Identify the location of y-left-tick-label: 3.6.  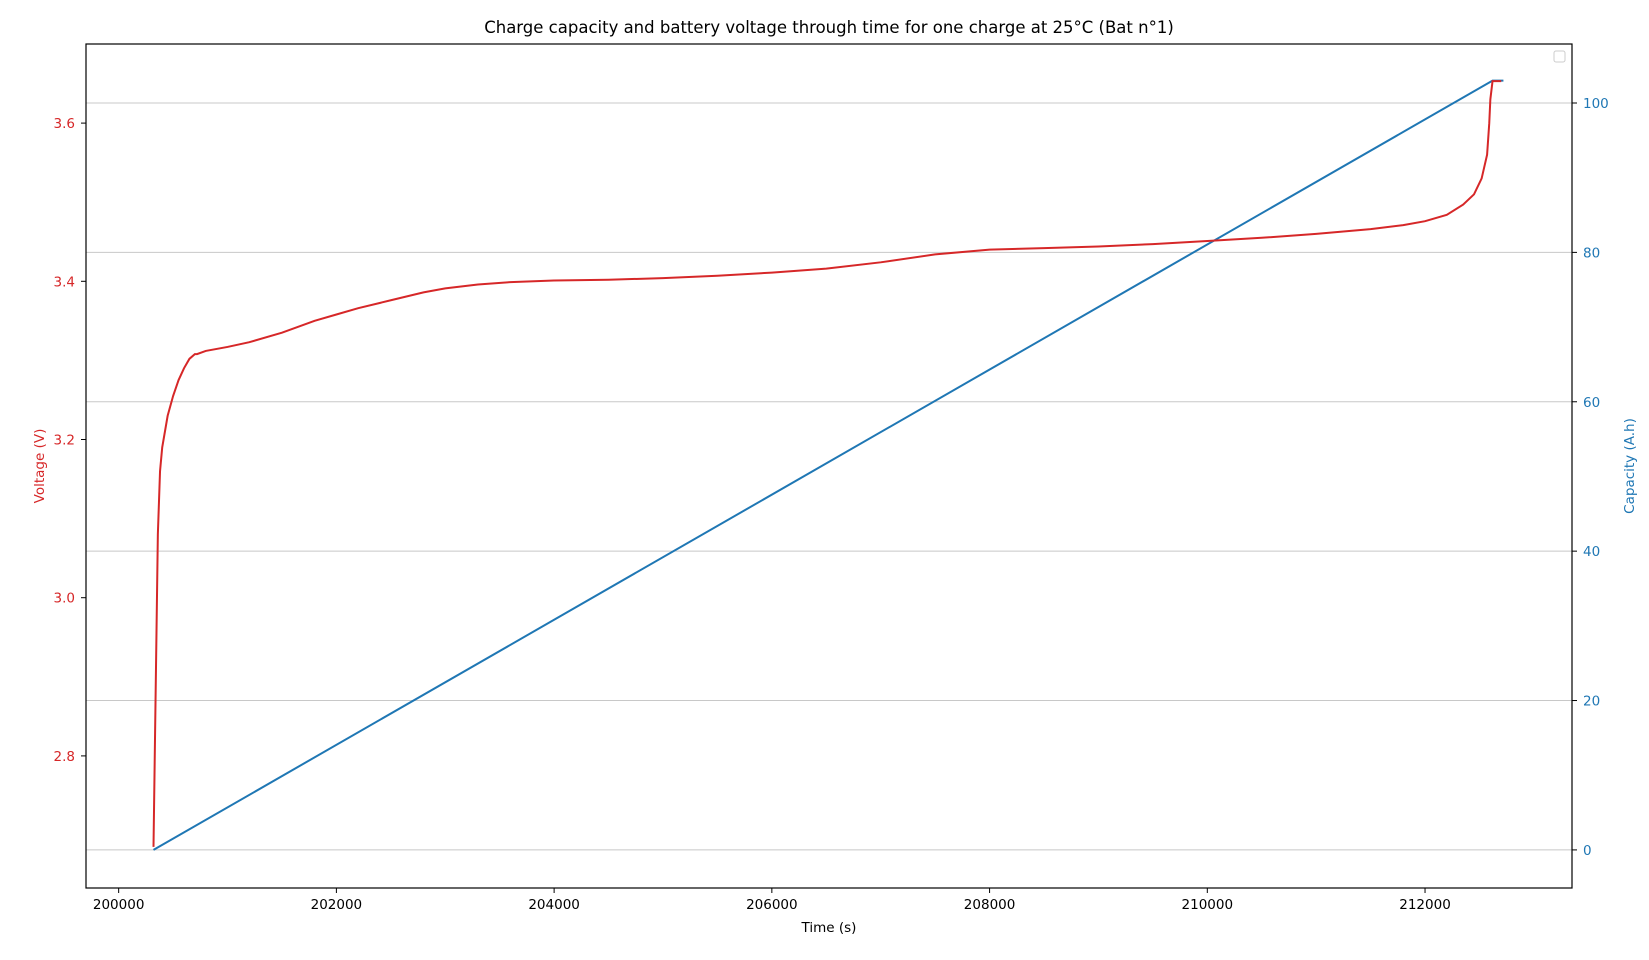
(64, 124).